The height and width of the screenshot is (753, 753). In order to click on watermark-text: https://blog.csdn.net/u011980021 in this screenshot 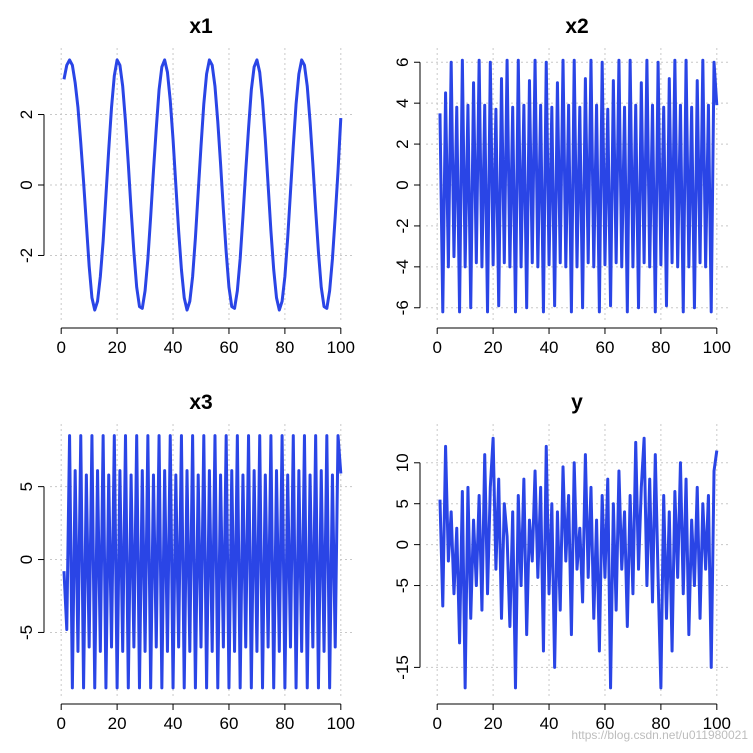, I will do `click(659, 735)`.